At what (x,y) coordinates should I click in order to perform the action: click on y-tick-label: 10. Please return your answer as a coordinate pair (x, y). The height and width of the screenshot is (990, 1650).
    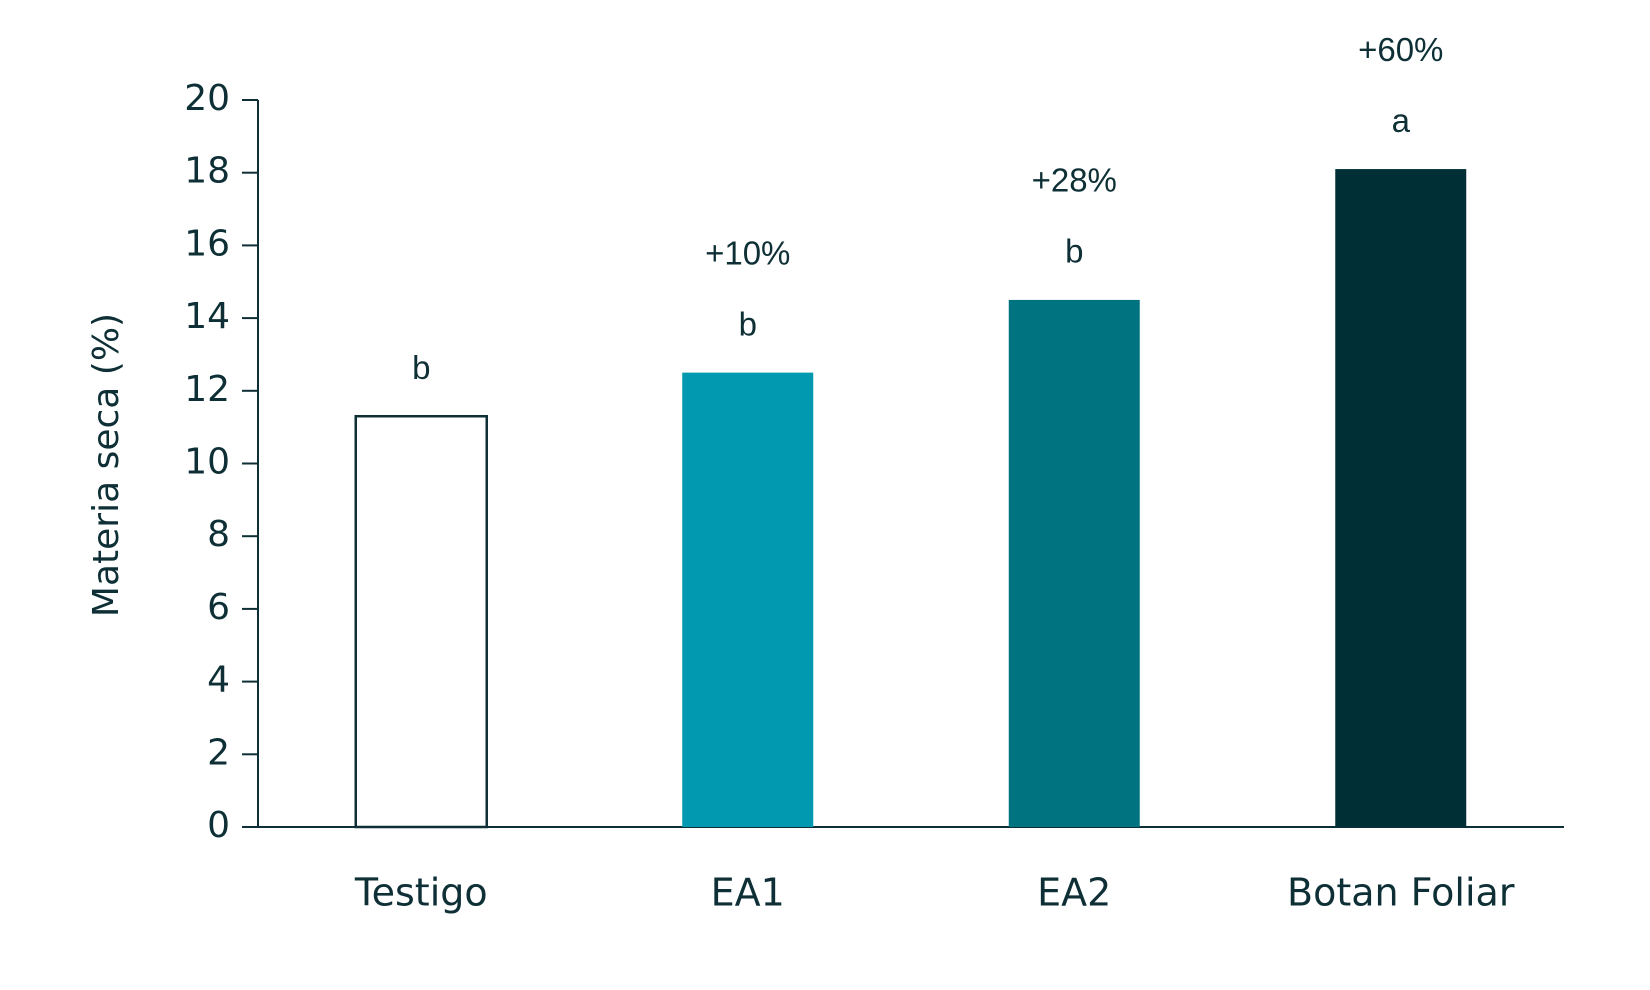
    Looking at the image, I should click on (207, 462).